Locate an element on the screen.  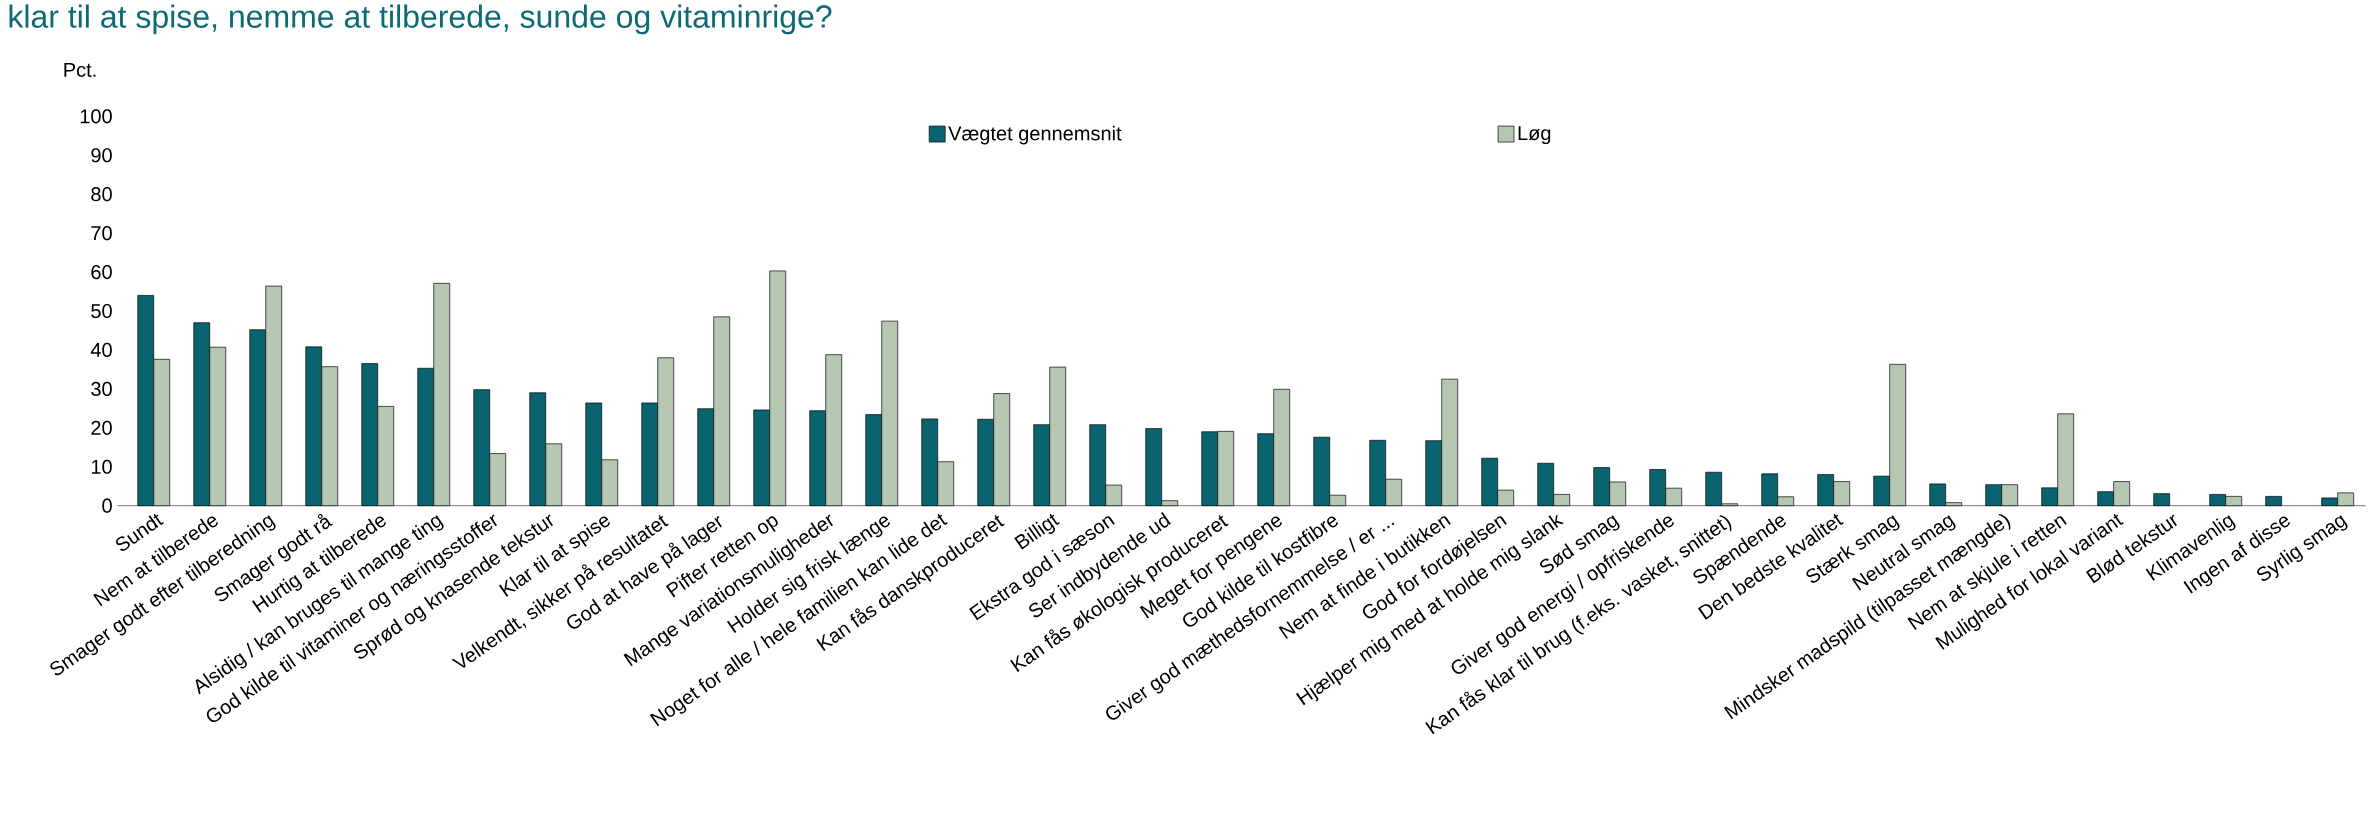
y-tick-label: 30 is located at coordinates (101, 388).